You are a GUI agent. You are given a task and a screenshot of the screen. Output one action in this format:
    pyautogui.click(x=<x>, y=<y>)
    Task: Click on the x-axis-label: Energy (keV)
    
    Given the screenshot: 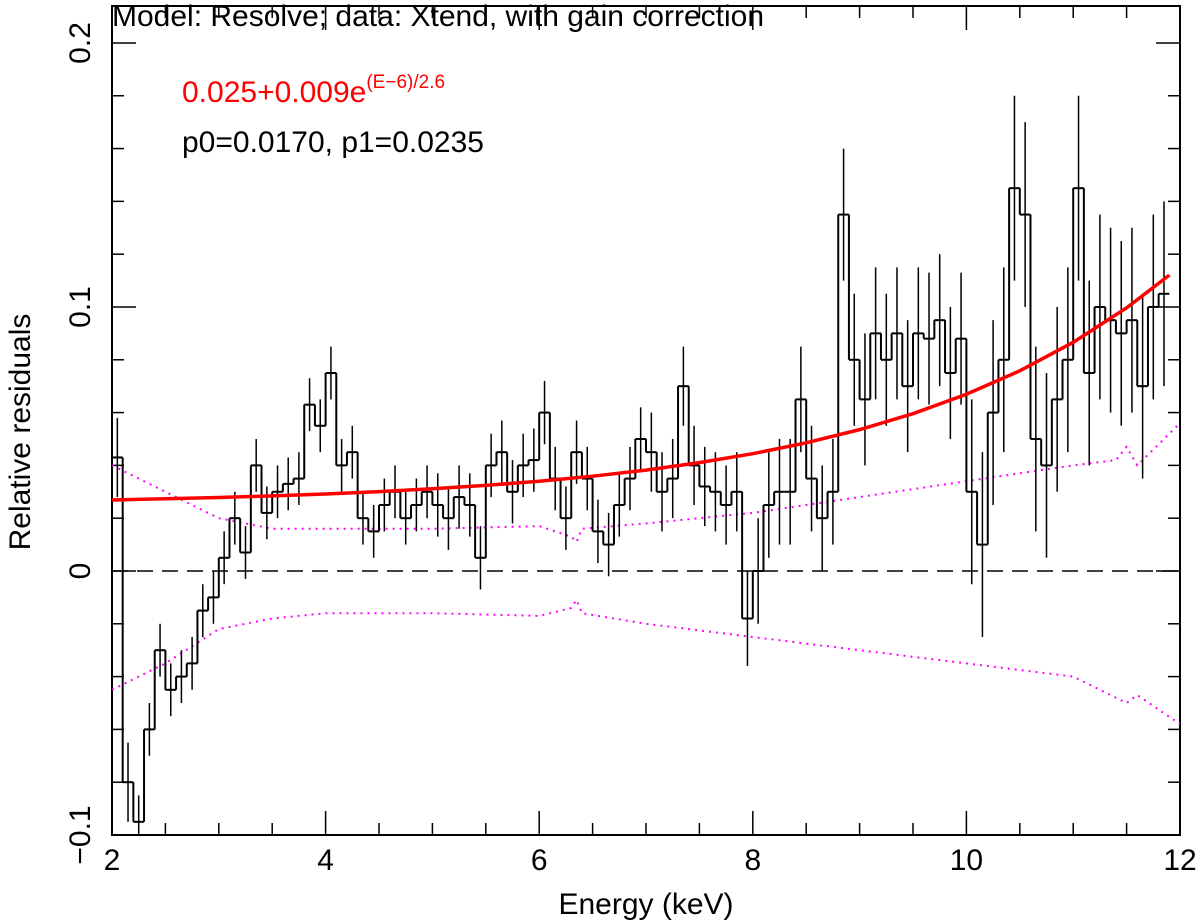 What is the action you would take?
    pyautogui.click(x=645, y=904)
    